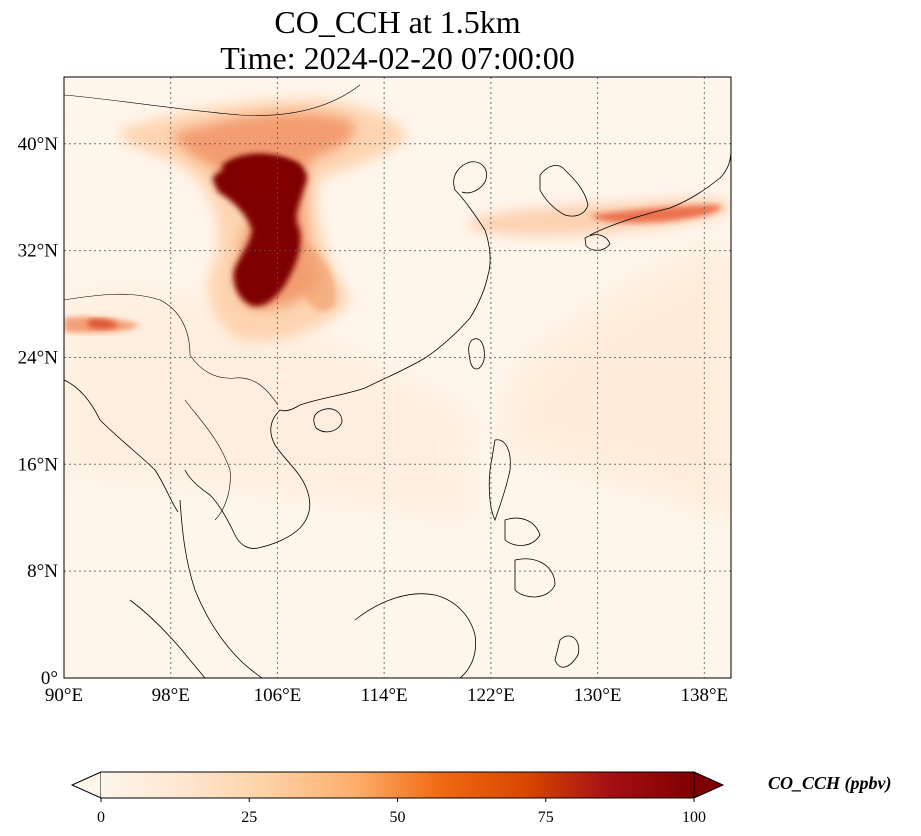 The image size is (921, 836). What do you see at coordinates (546, 817) in the screenshot?
I see `colorbar-tick-label: 75` at bounding box center [546, 817].